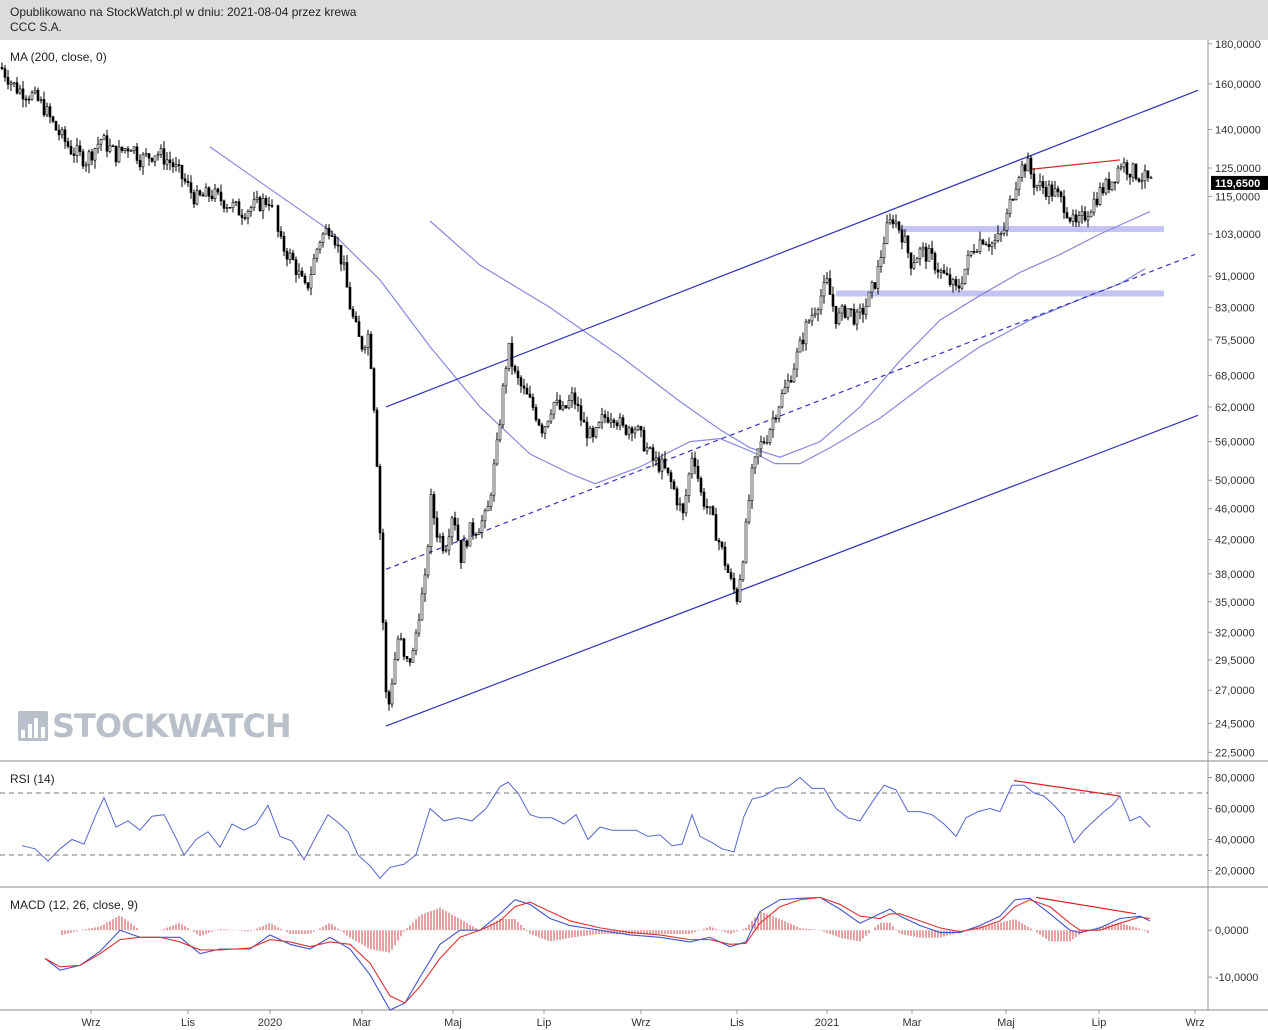 Image resolution: width=1268 pixels, height=1030 pixels. What do you see at coordinates (74, 905) in the screenshot?
I see `macd-panel-title: MACD (12, 26, close, 9)` at bounding box center [74, 905].